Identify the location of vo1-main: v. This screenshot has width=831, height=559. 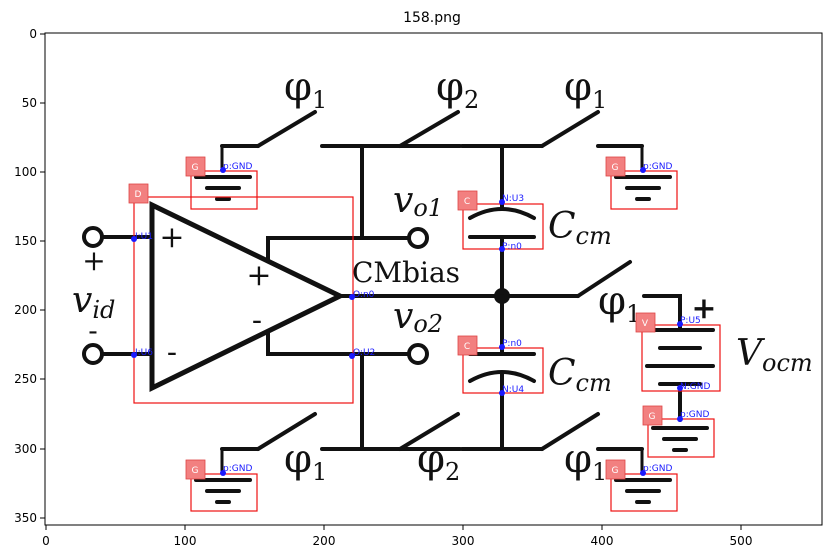
(403, 200).